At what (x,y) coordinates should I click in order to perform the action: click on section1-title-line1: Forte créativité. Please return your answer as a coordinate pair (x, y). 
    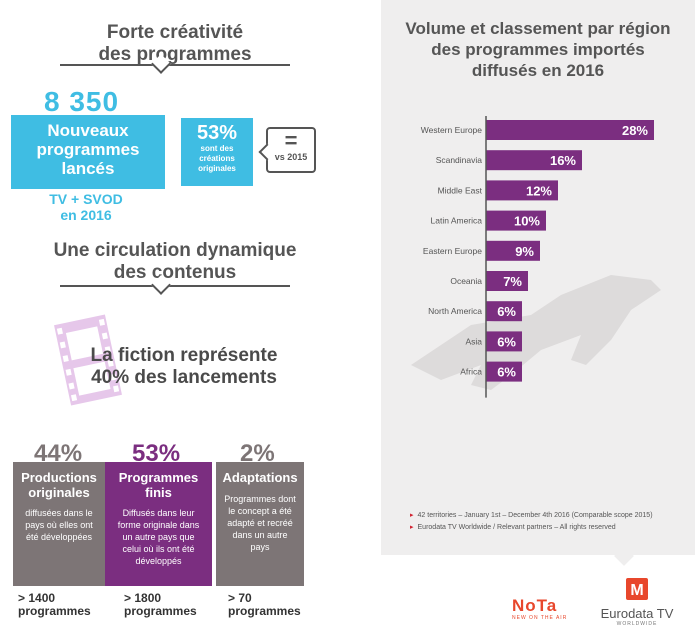
    Looking at the image, I should click on (175, 32).